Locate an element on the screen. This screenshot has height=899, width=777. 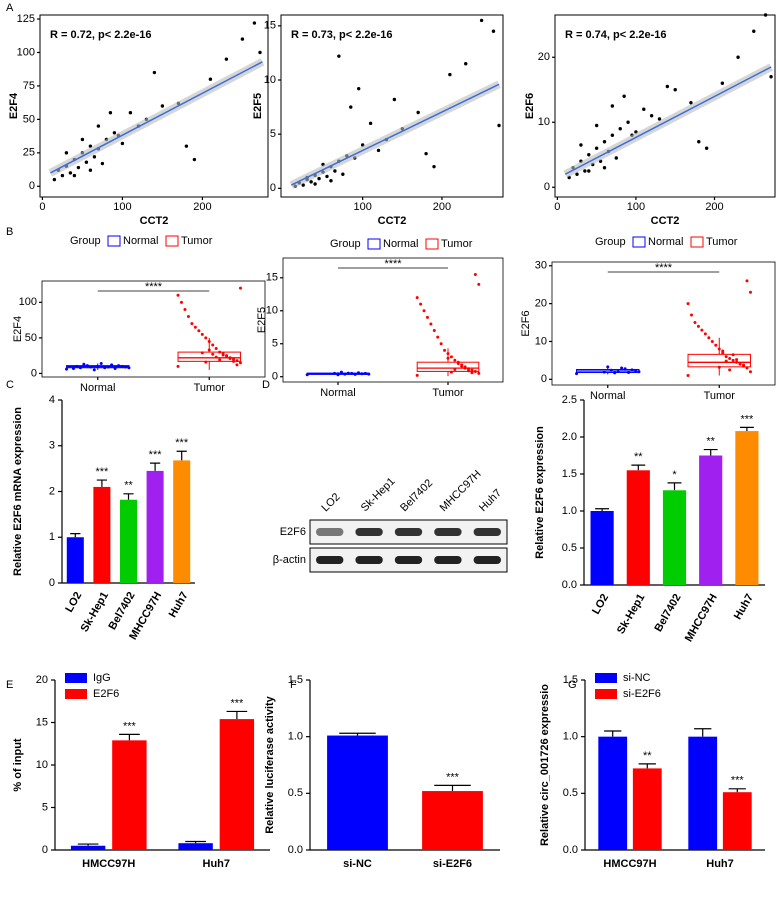
y-tick-label: 125 is located at coordinates (26, 19).